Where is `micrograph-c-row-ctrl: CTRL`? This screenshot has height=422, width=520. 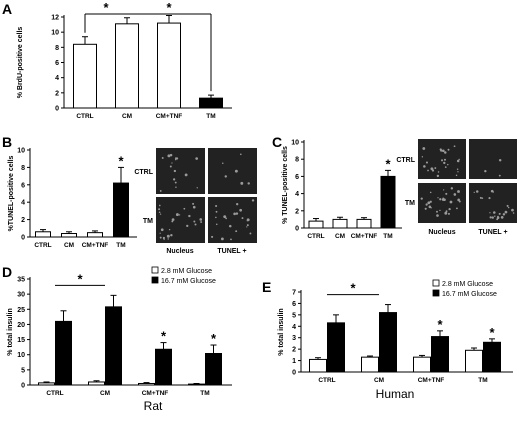
micrograph-c-row-ctrl: CTRL is located at coordinates (405, 160).